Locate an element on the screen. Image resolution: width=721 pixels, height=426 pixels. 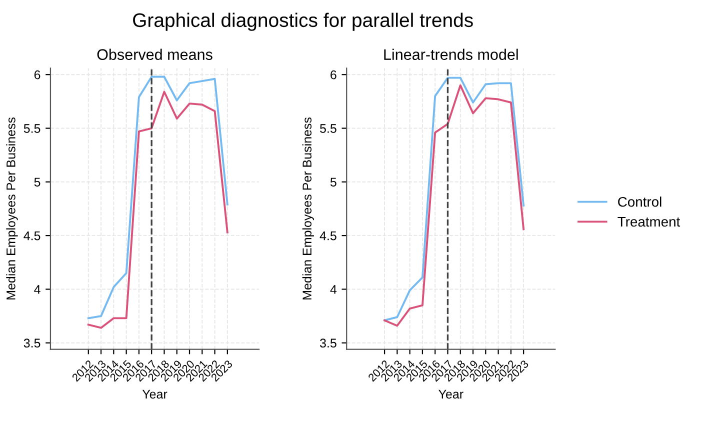
text: Graphical diagnostics for parallel trends is located at coordinates (303, 21).